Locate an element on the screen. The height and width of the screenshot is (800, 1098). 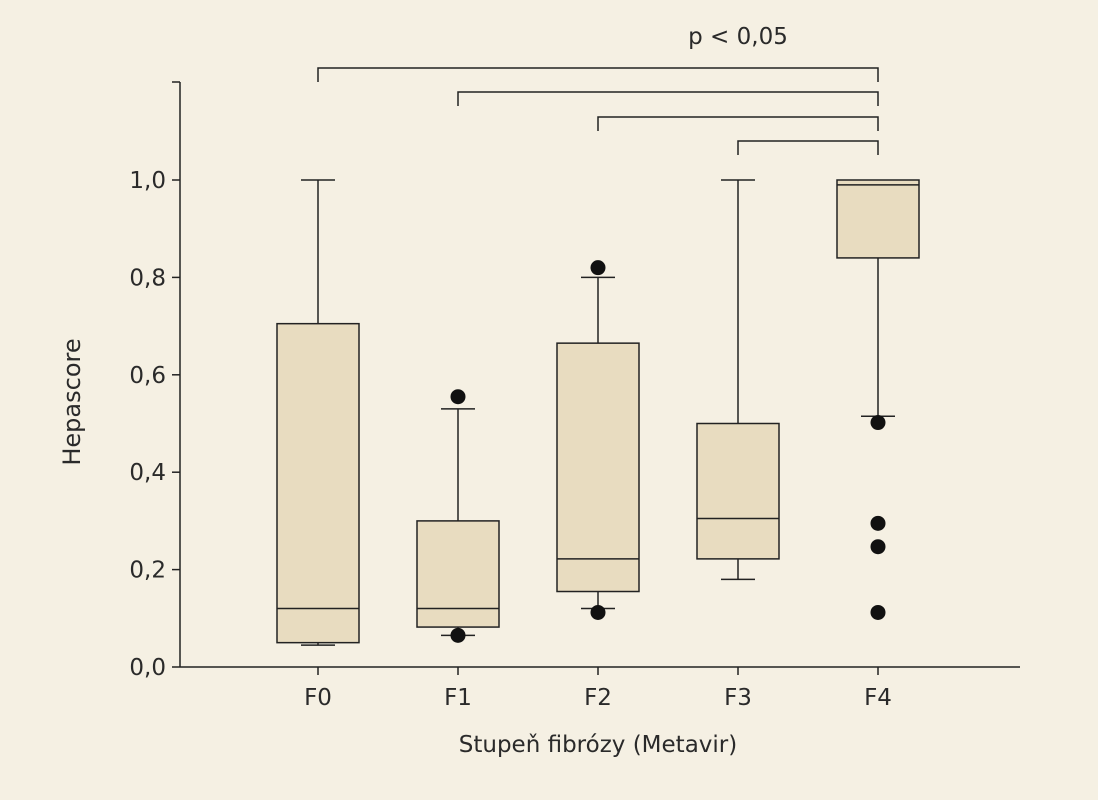
box-f2 is located at coordinates (598, 440).